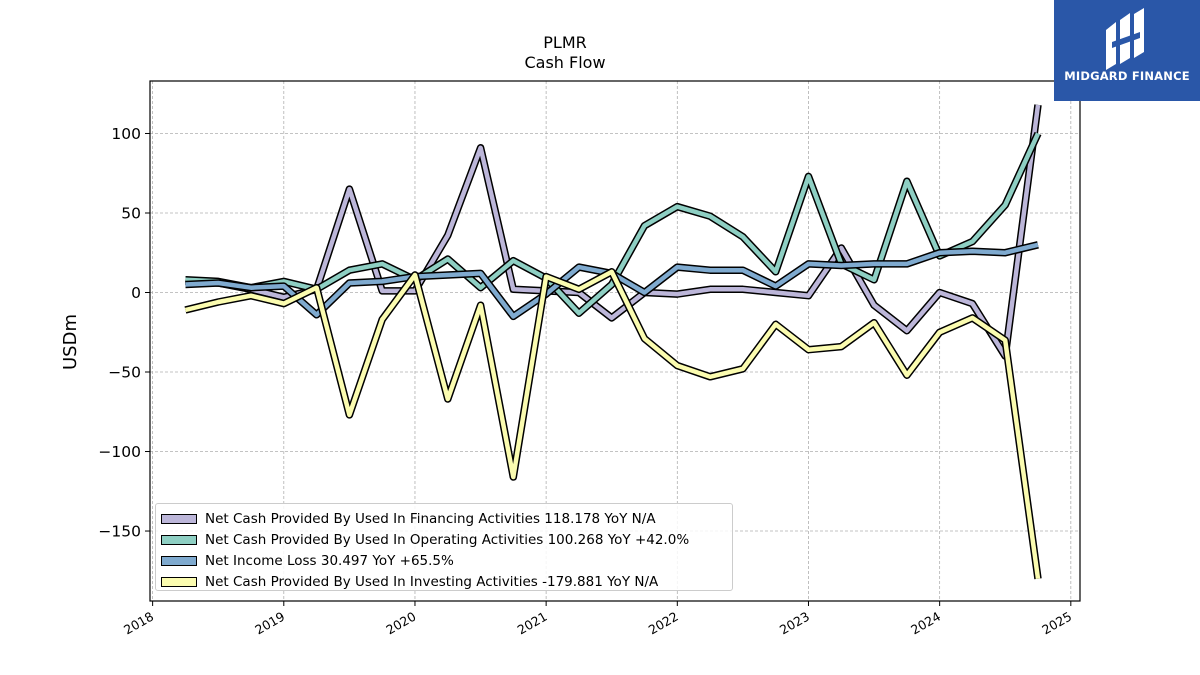 The image size is (1200, 675). Describe the element at coordinates (119, 452) in the screenshot. I see `y-tick-label: −100` at that location.